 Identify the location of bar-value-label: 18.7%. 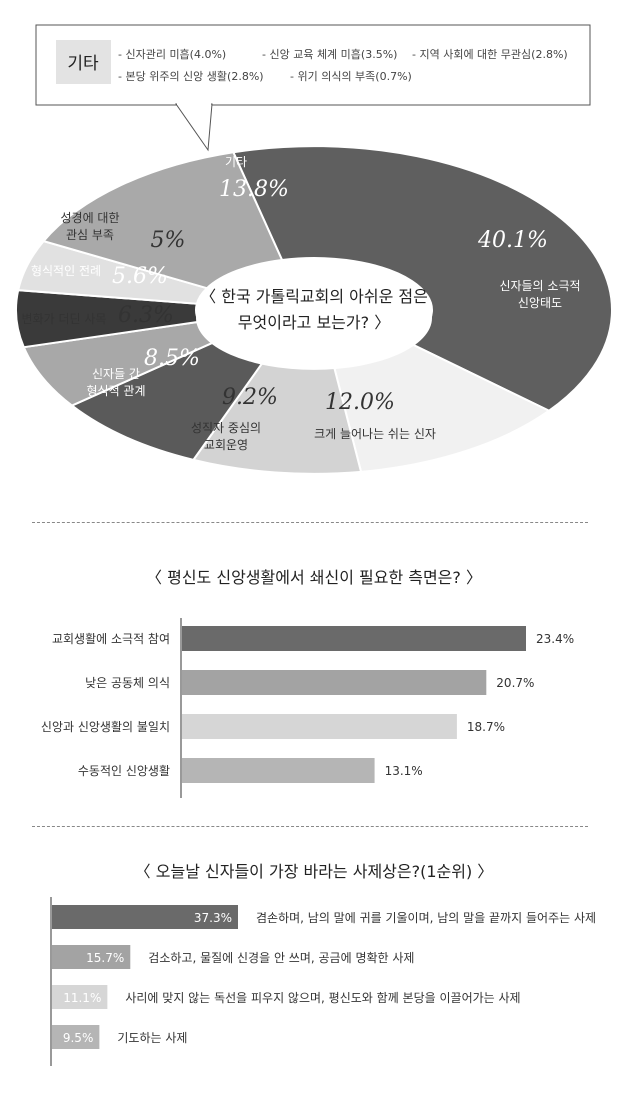
(486, 727).